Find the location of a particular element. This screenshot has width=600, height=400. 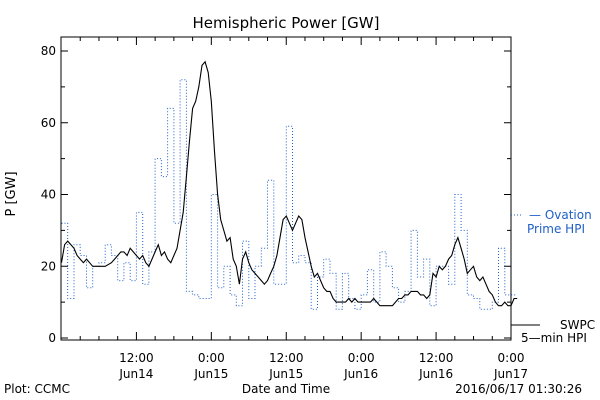

legend-ovation: — Ovation Prime HPI is located at coordinates (551, 222).